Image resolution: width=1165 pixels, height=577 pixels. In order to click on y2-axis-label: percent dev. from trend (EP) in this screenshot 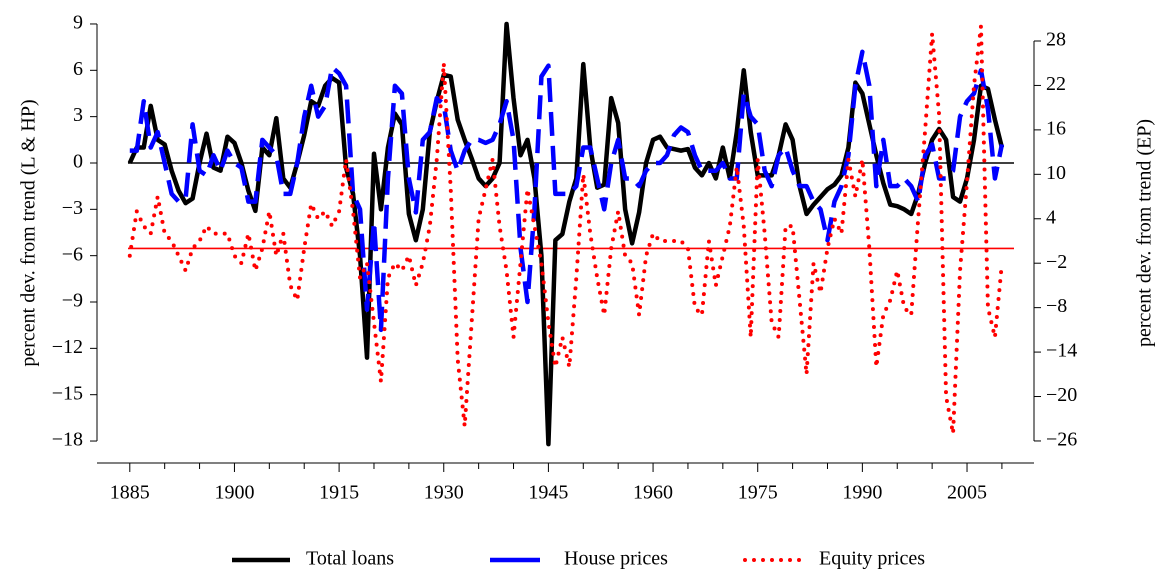, I will do `click(1145, 233)`.